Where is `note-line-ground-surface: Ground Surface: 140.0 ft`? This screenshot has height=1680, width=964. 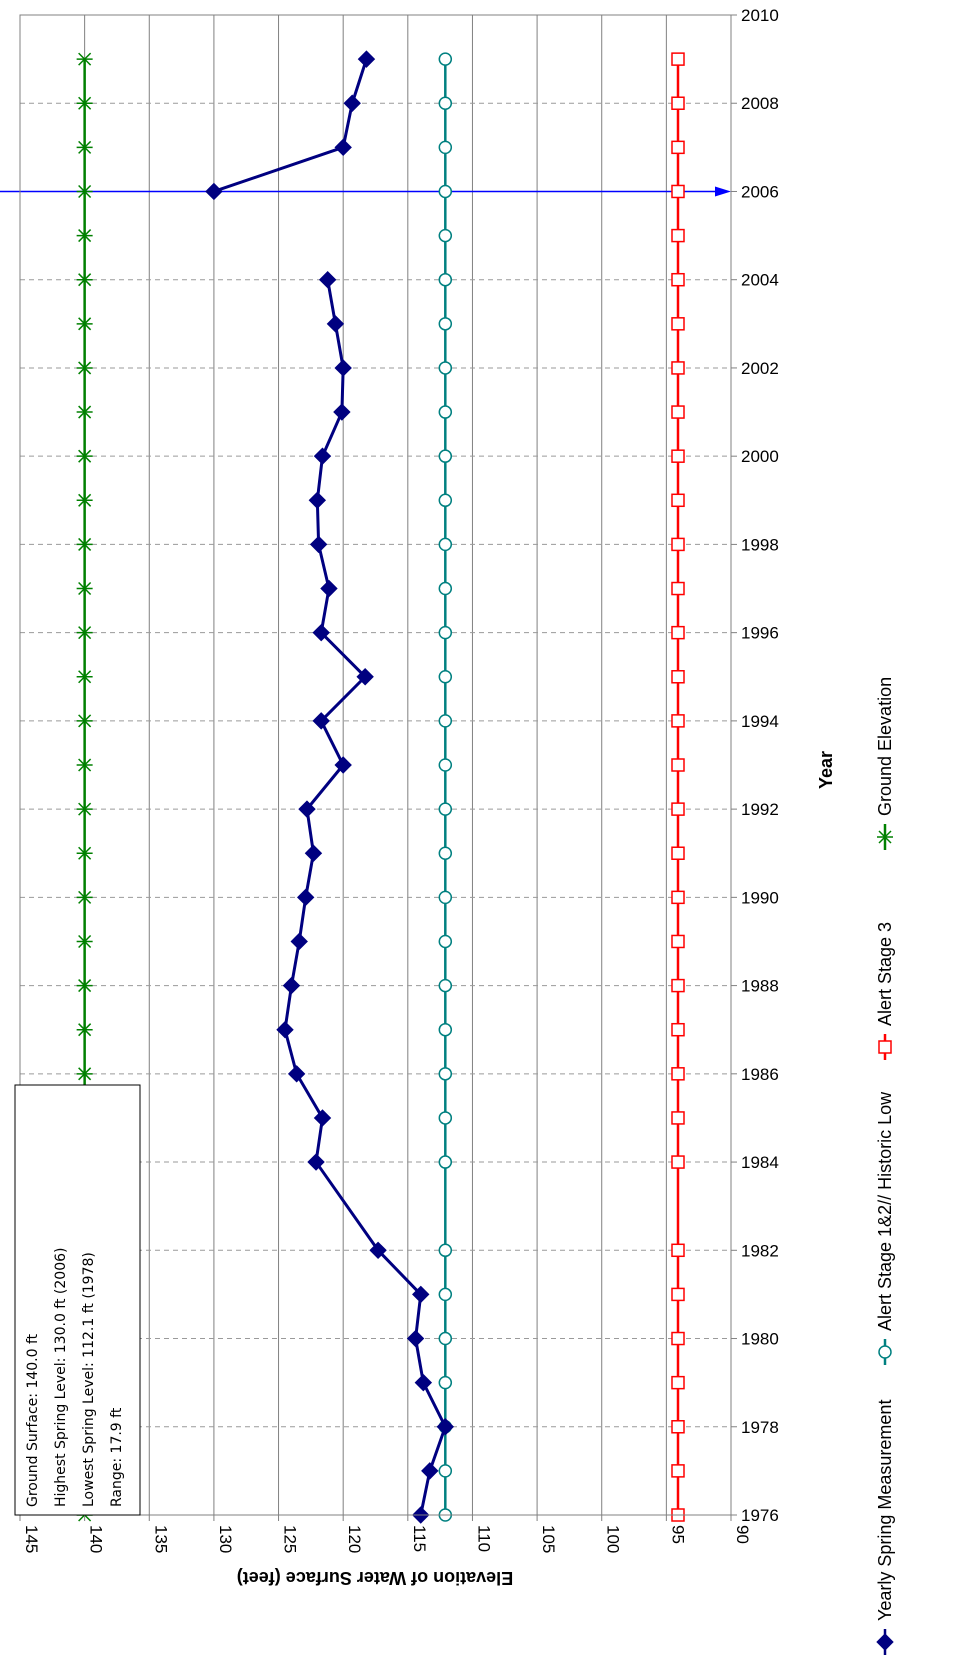
note-line-ground-surface: Ground Surface: 140.0 ft is located at coordinates (33, 1420).